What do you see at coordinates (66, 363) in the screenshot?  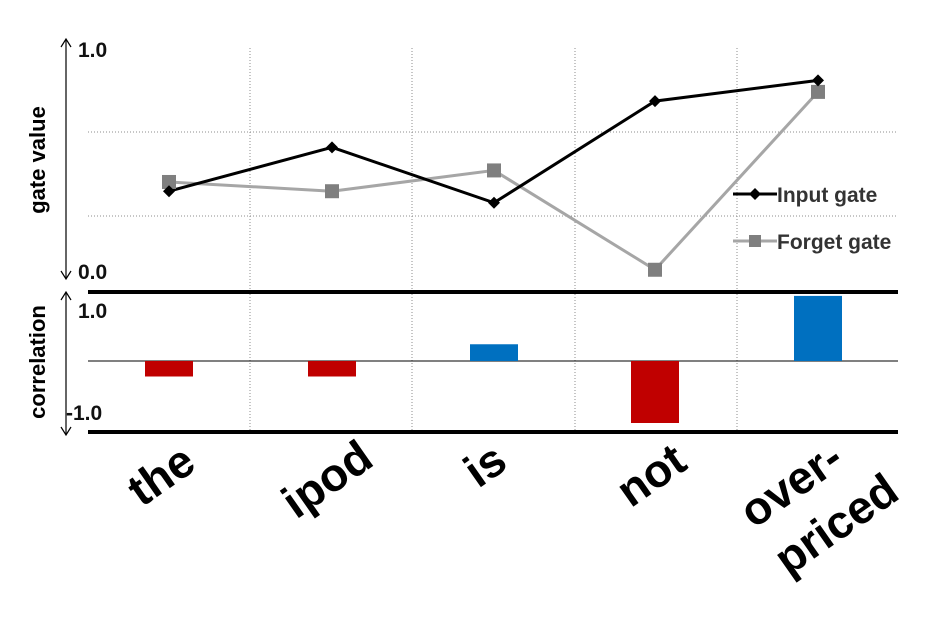 I see `correlation-y-axis` at bounding box center [66, 363].